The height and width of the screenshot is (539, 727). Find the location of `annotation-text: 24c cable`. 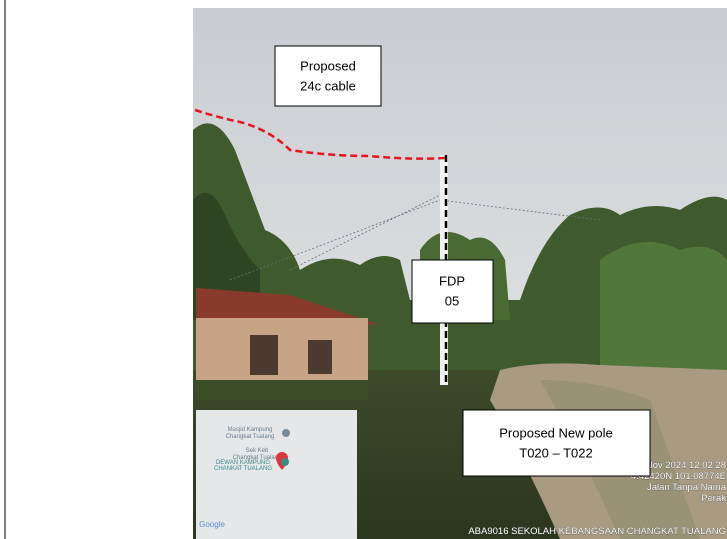

annotation-text: 24c cable is located at coordinates (328, 85).